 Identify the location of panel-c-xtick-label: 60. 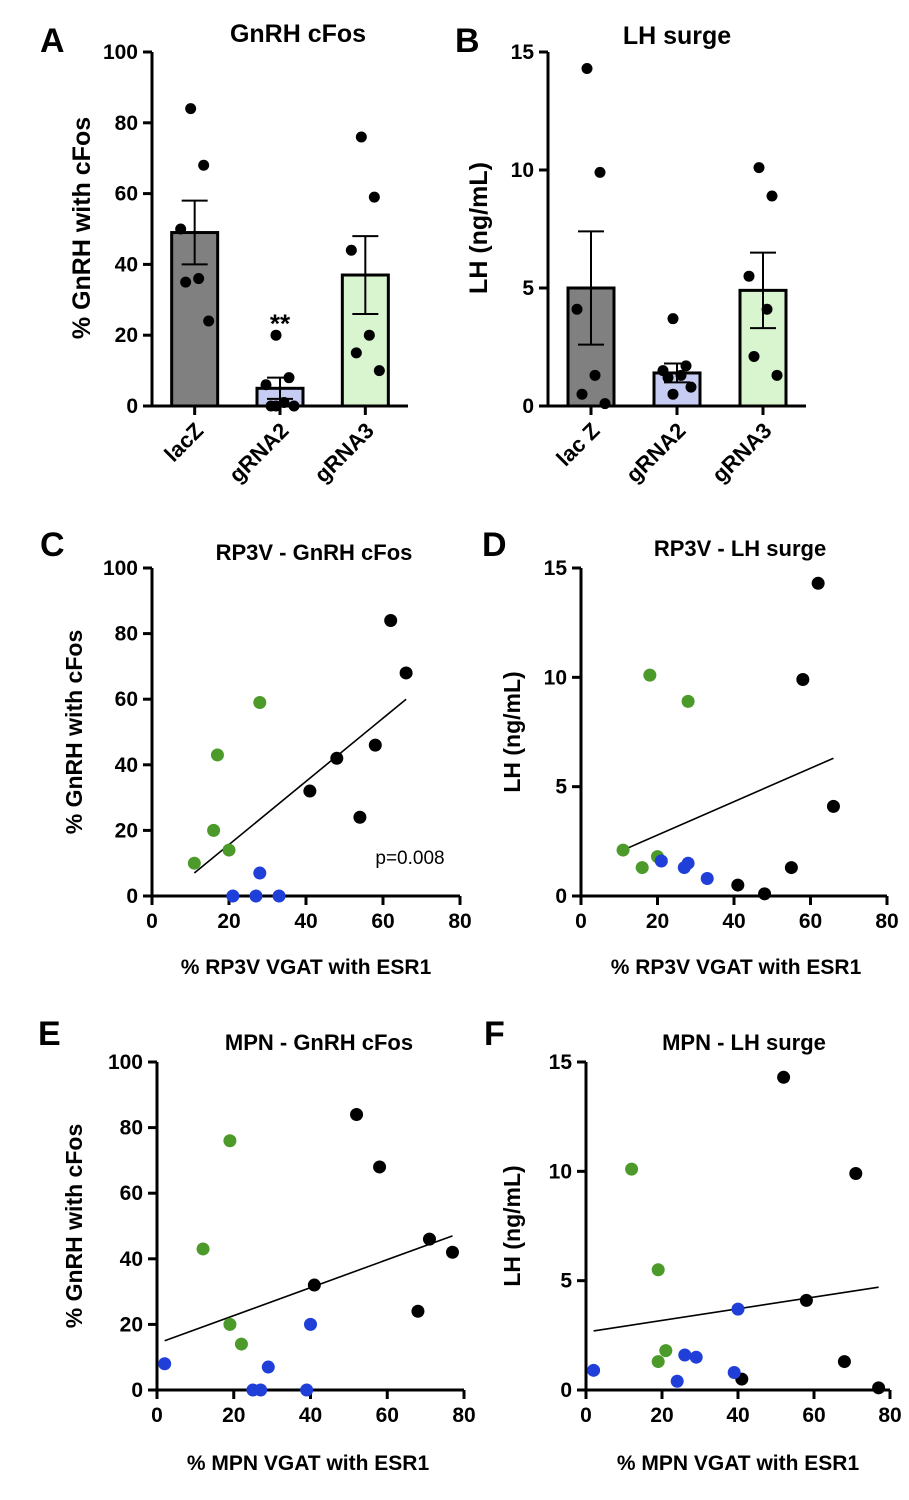
(382, 921).